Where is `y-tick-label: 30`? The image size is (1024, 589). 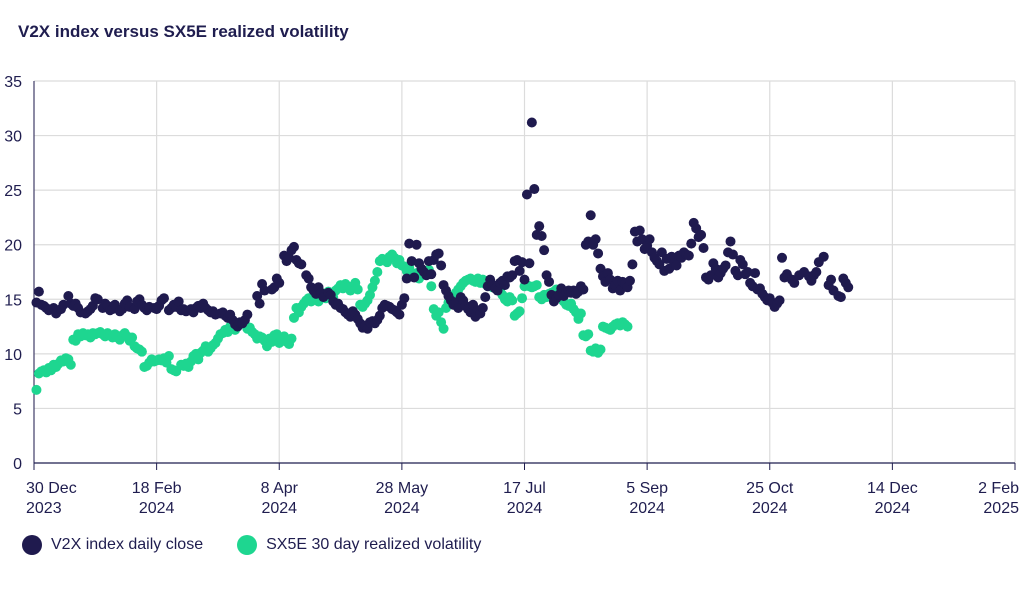 y-tick-label: 30 is located at coordinates (13, 137).